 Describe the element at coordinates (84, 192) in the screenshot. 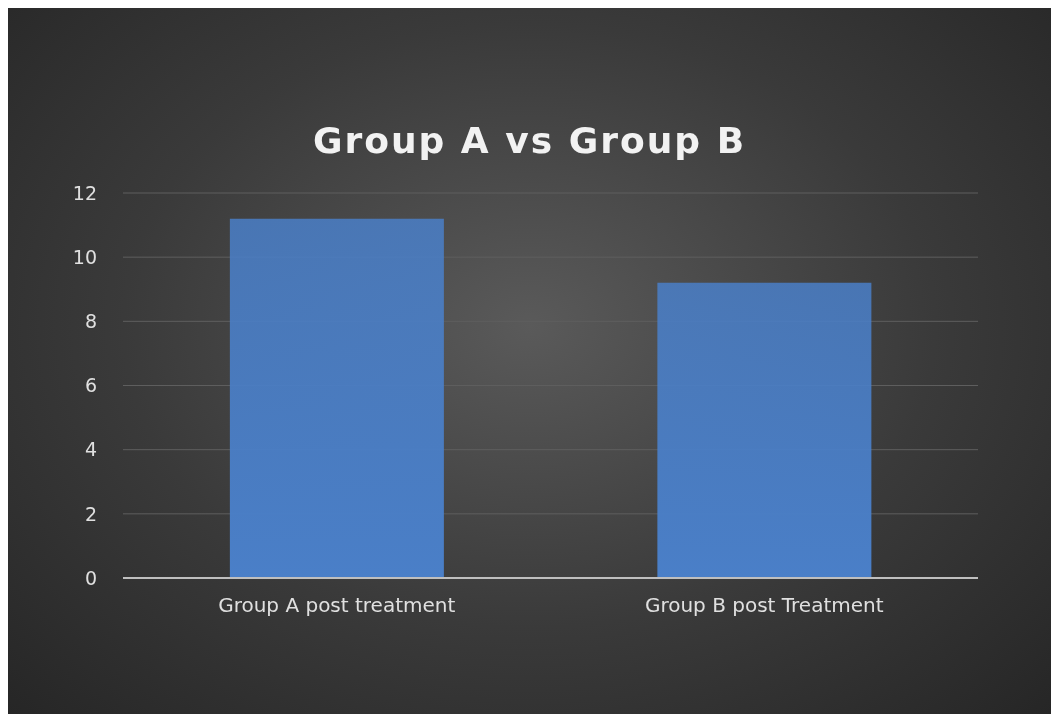

I see `y-tick-label: 12` at that location.